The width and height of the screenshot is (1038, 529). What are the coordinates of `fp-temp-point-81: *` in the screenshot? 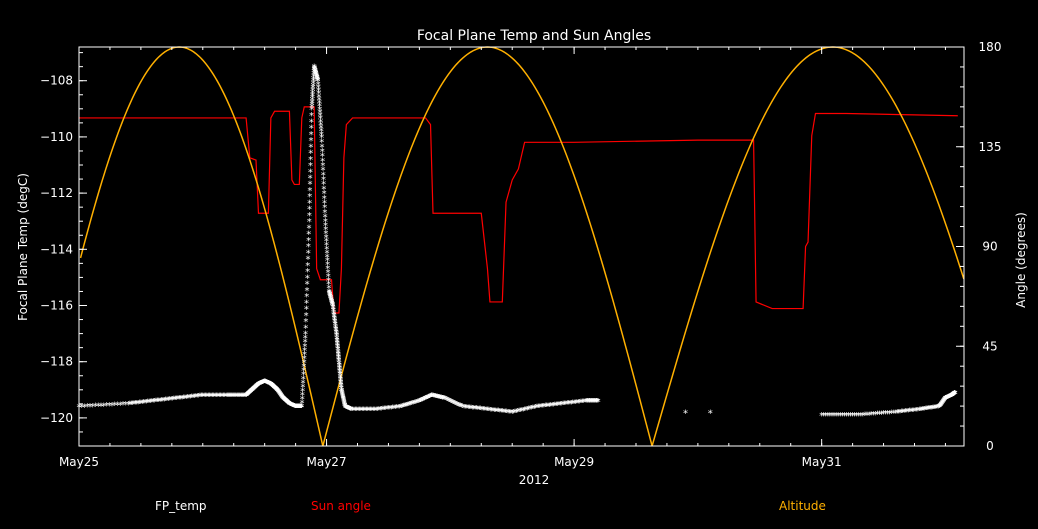 It's located at (215, 396).